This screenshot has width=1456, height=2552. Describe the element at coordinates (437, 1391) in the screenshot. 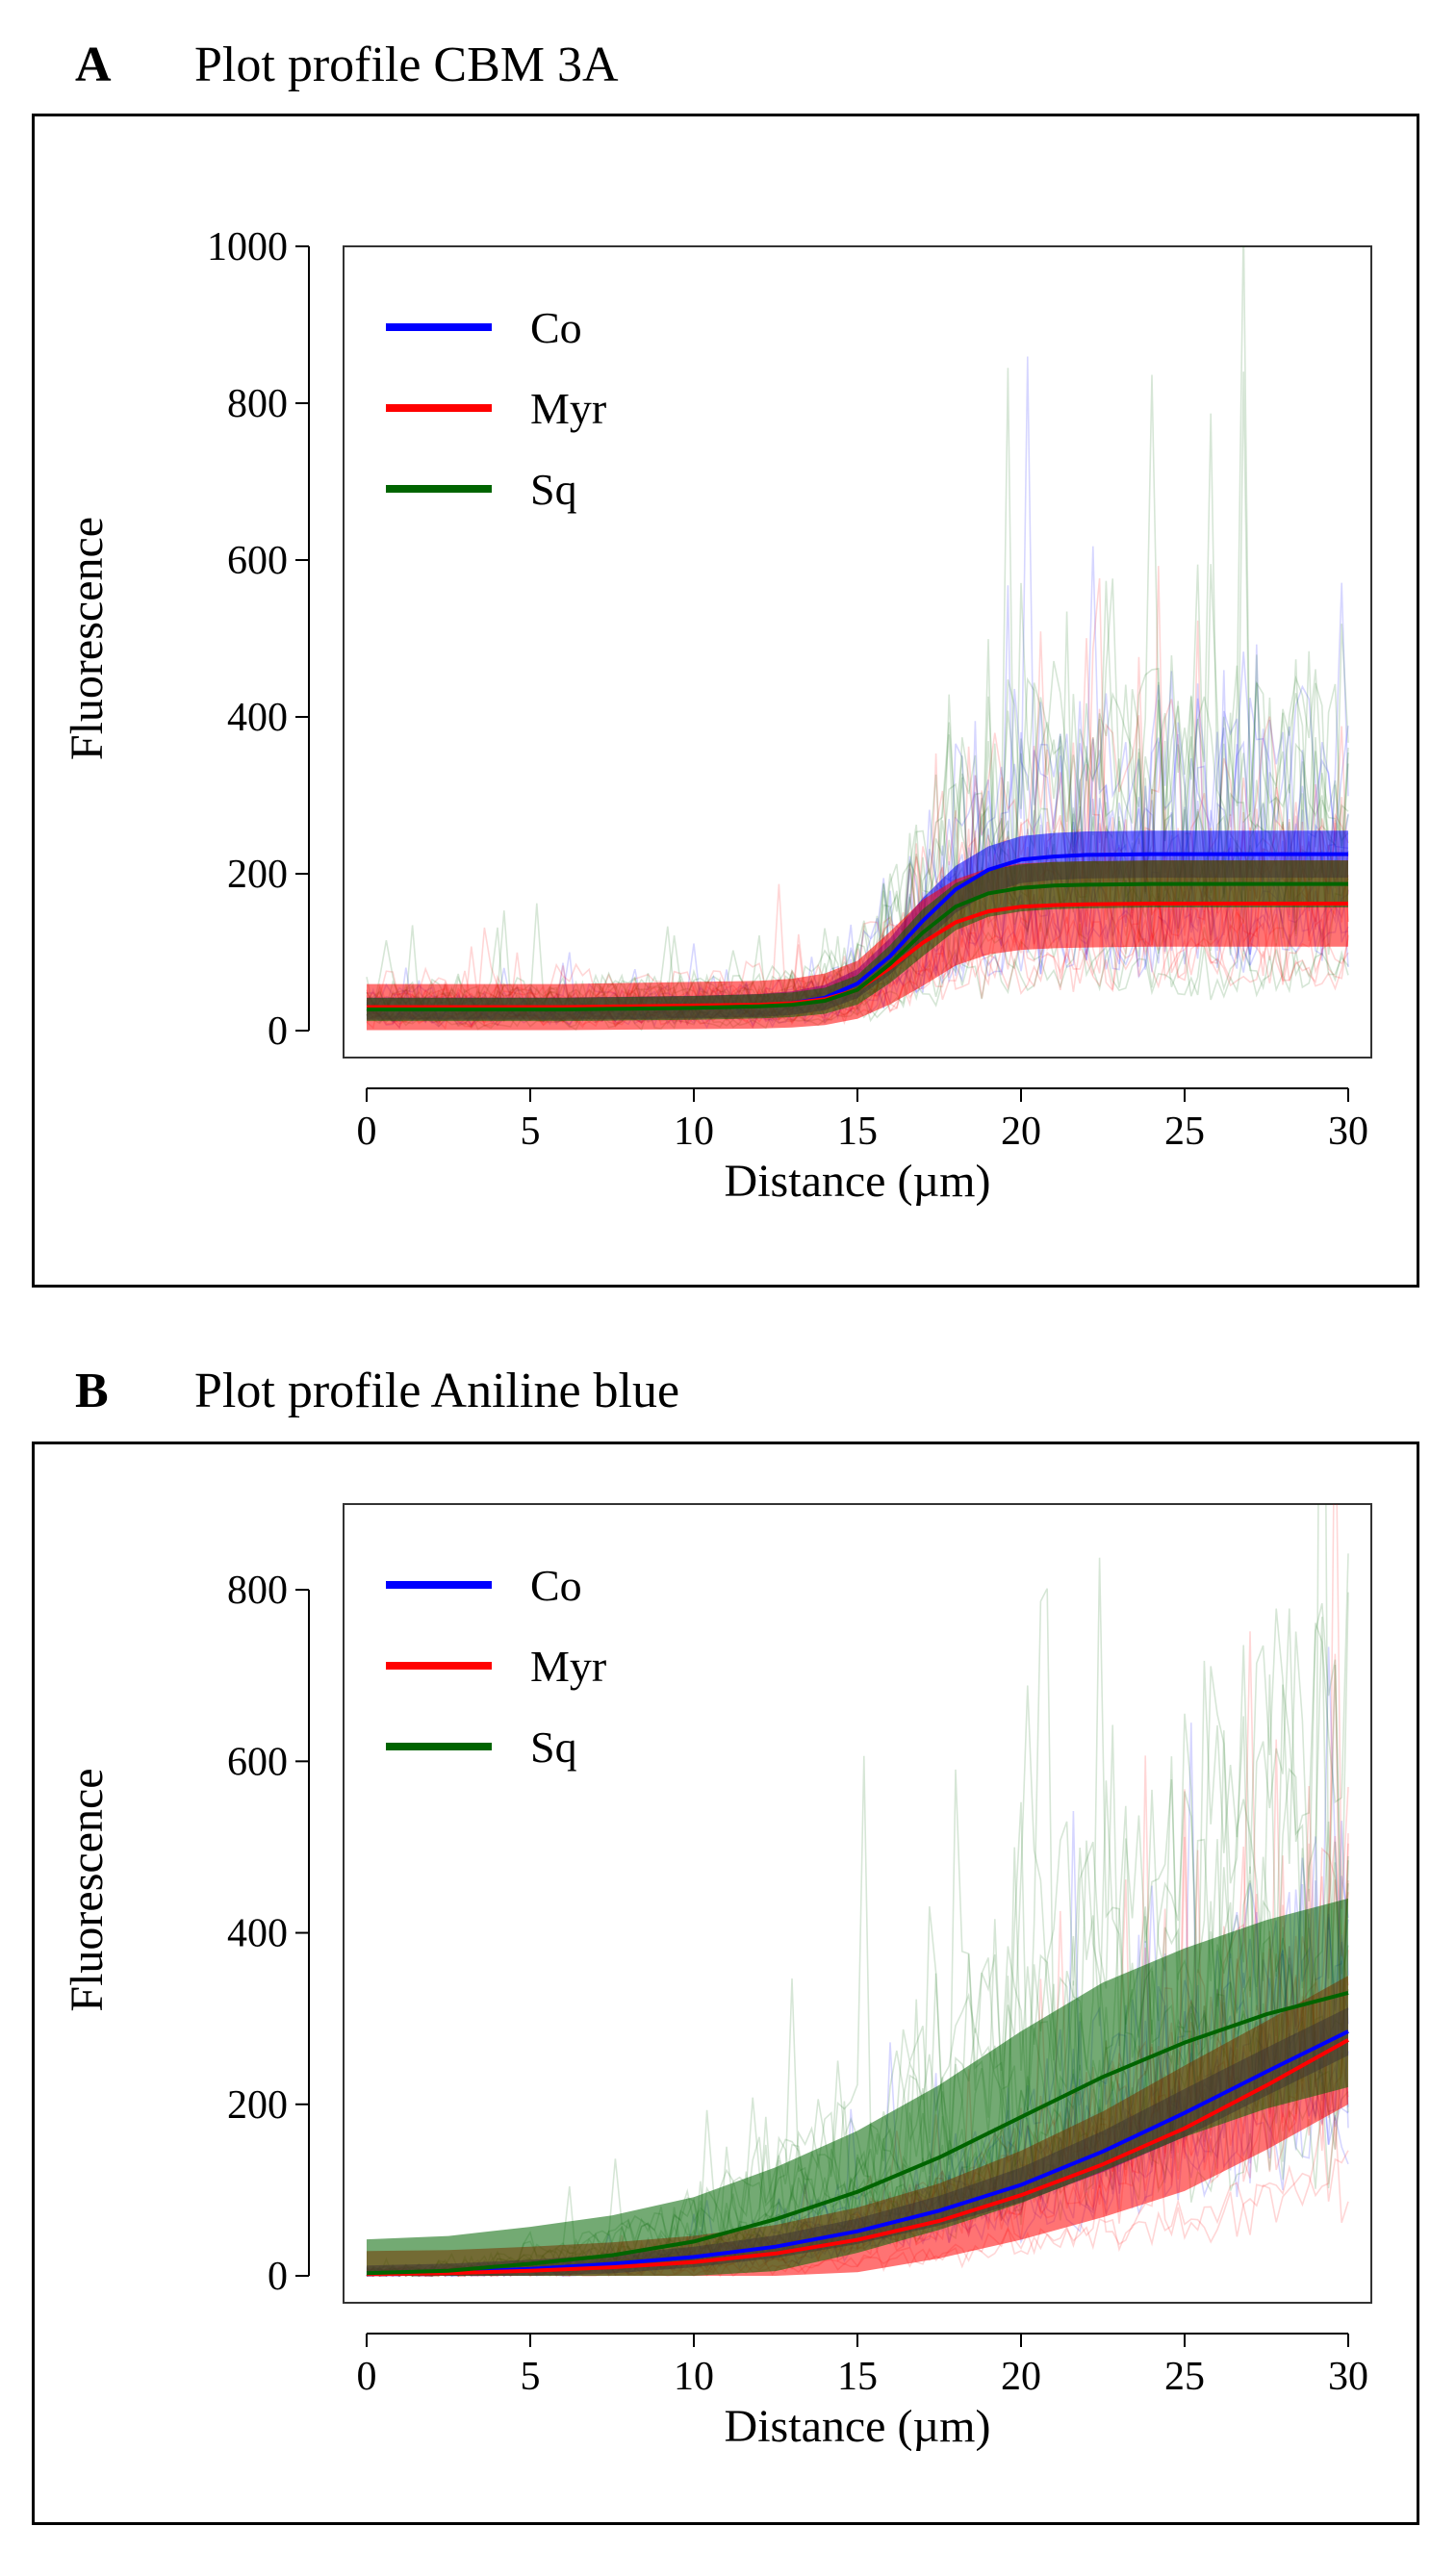

I see `panel-b-title: Plot profile Aniline blue` at that location.